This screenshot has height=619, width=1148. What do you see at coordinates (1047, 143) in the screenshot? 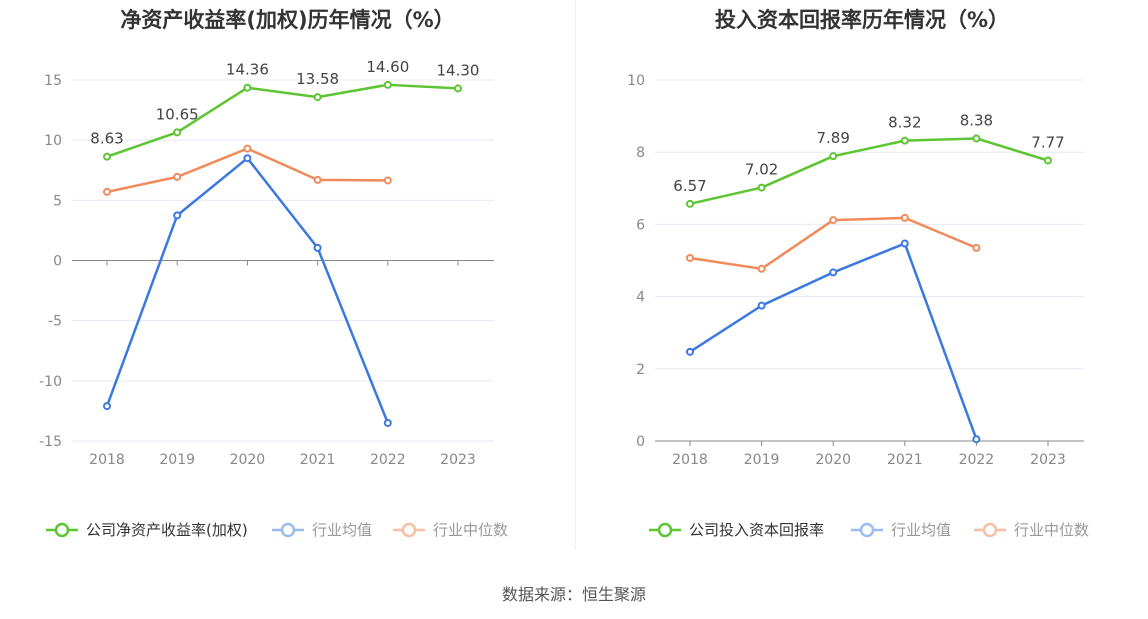
I see `data-label: 7.77` at bounding box center [1047, 143].